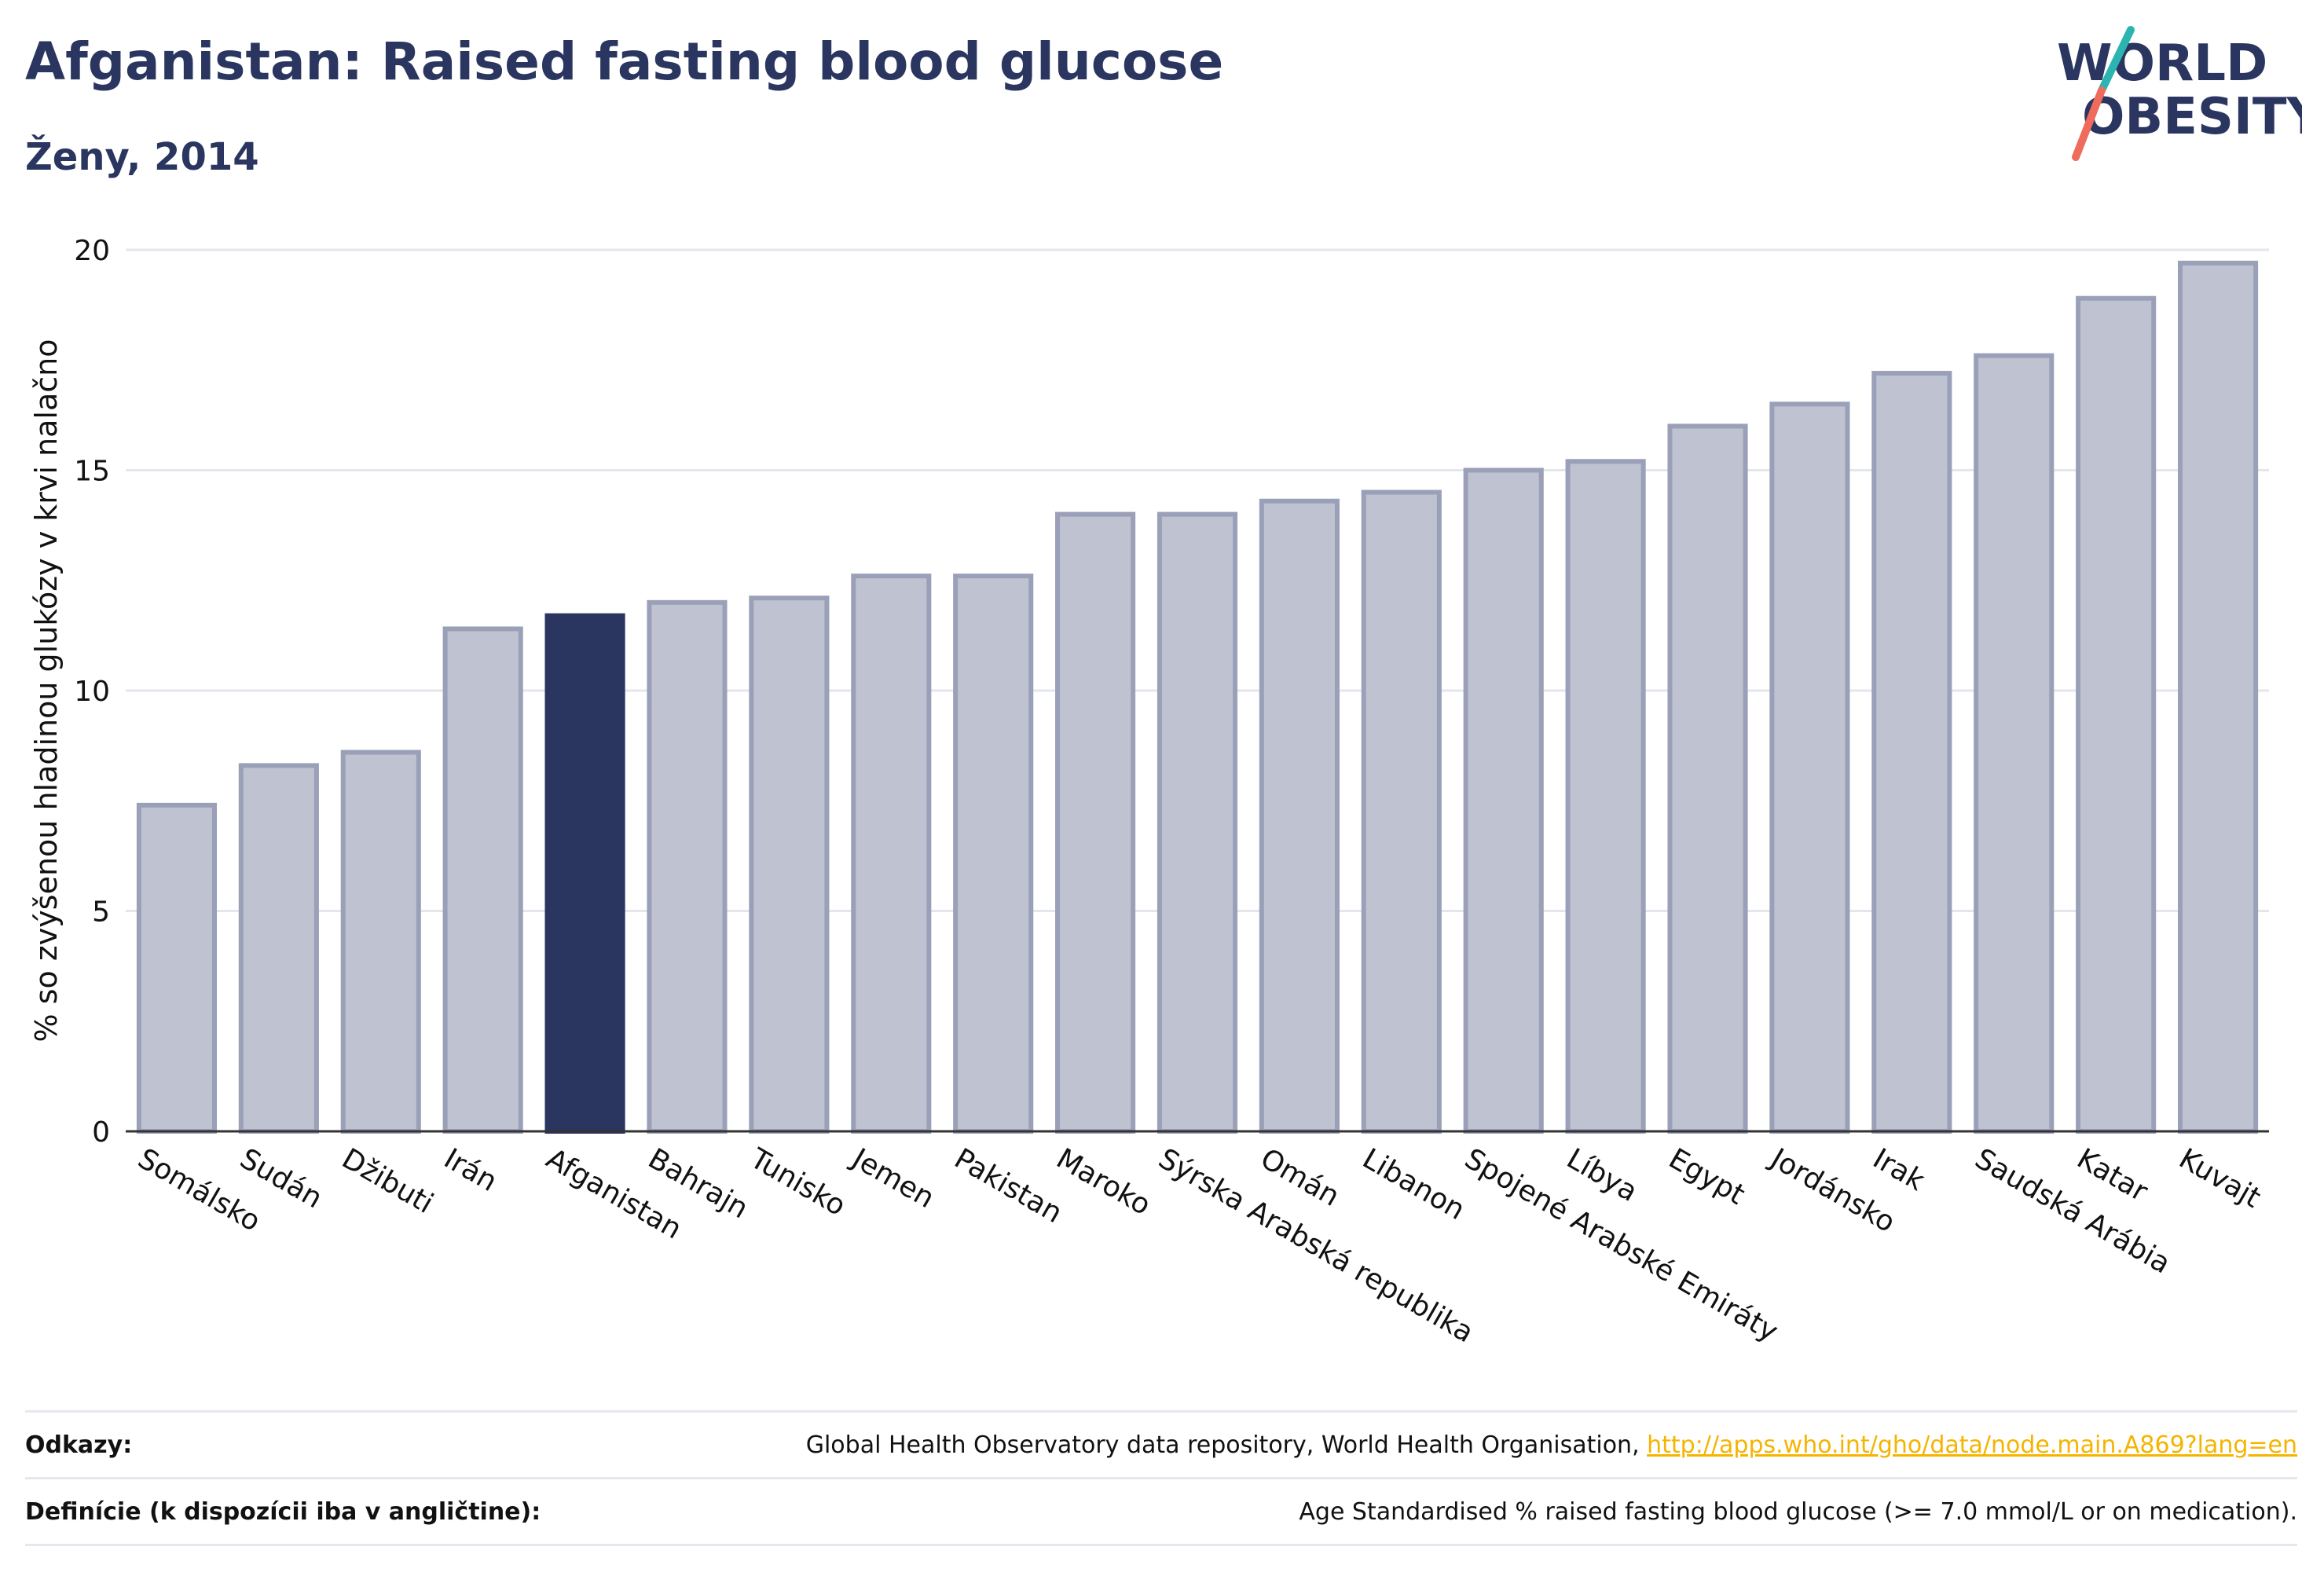 The width and height of the screenshot is (2324, 1576). What do you see at coordinates (1095, 822) in the screenshot?
I see `bar-maroko` at bounding box center [1095, 822].